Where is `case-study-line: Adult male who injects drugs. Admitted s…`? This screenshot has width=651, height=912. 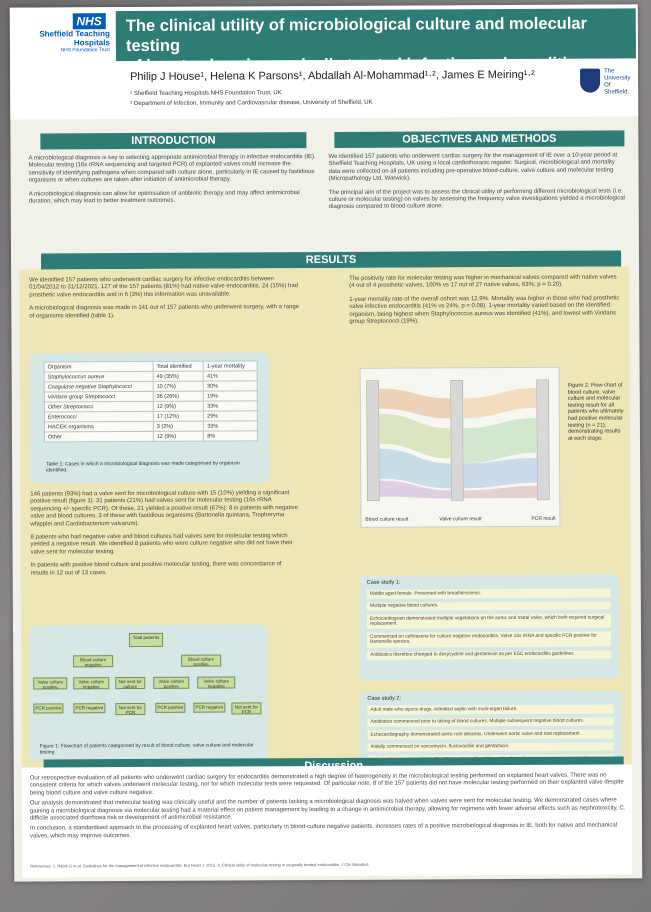
case-study-line: Adult male who injects drugs. Admitted s… is located at coordinates (490, 709).